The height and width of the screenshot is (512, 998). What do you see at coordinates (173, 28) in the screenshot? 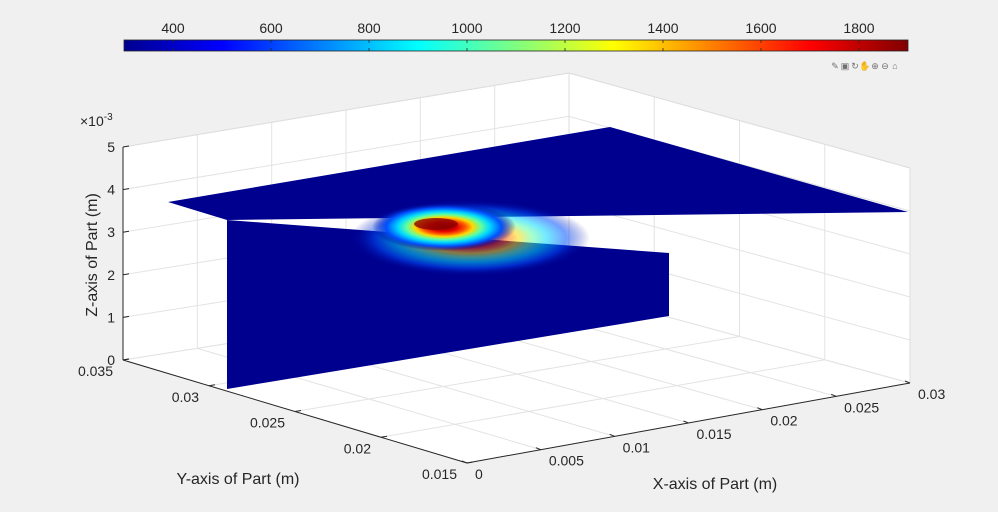
I see `colorbar-tick-label: 400` at bounding box center [173, 28].